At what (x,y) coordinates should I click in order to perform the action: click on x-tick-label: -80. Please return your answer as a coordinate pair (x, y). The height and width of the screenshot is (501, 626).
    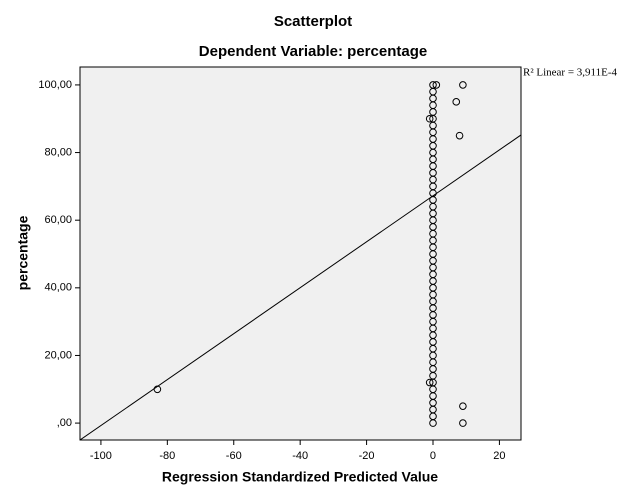
    Looking at the image, I should click on (167, 456).